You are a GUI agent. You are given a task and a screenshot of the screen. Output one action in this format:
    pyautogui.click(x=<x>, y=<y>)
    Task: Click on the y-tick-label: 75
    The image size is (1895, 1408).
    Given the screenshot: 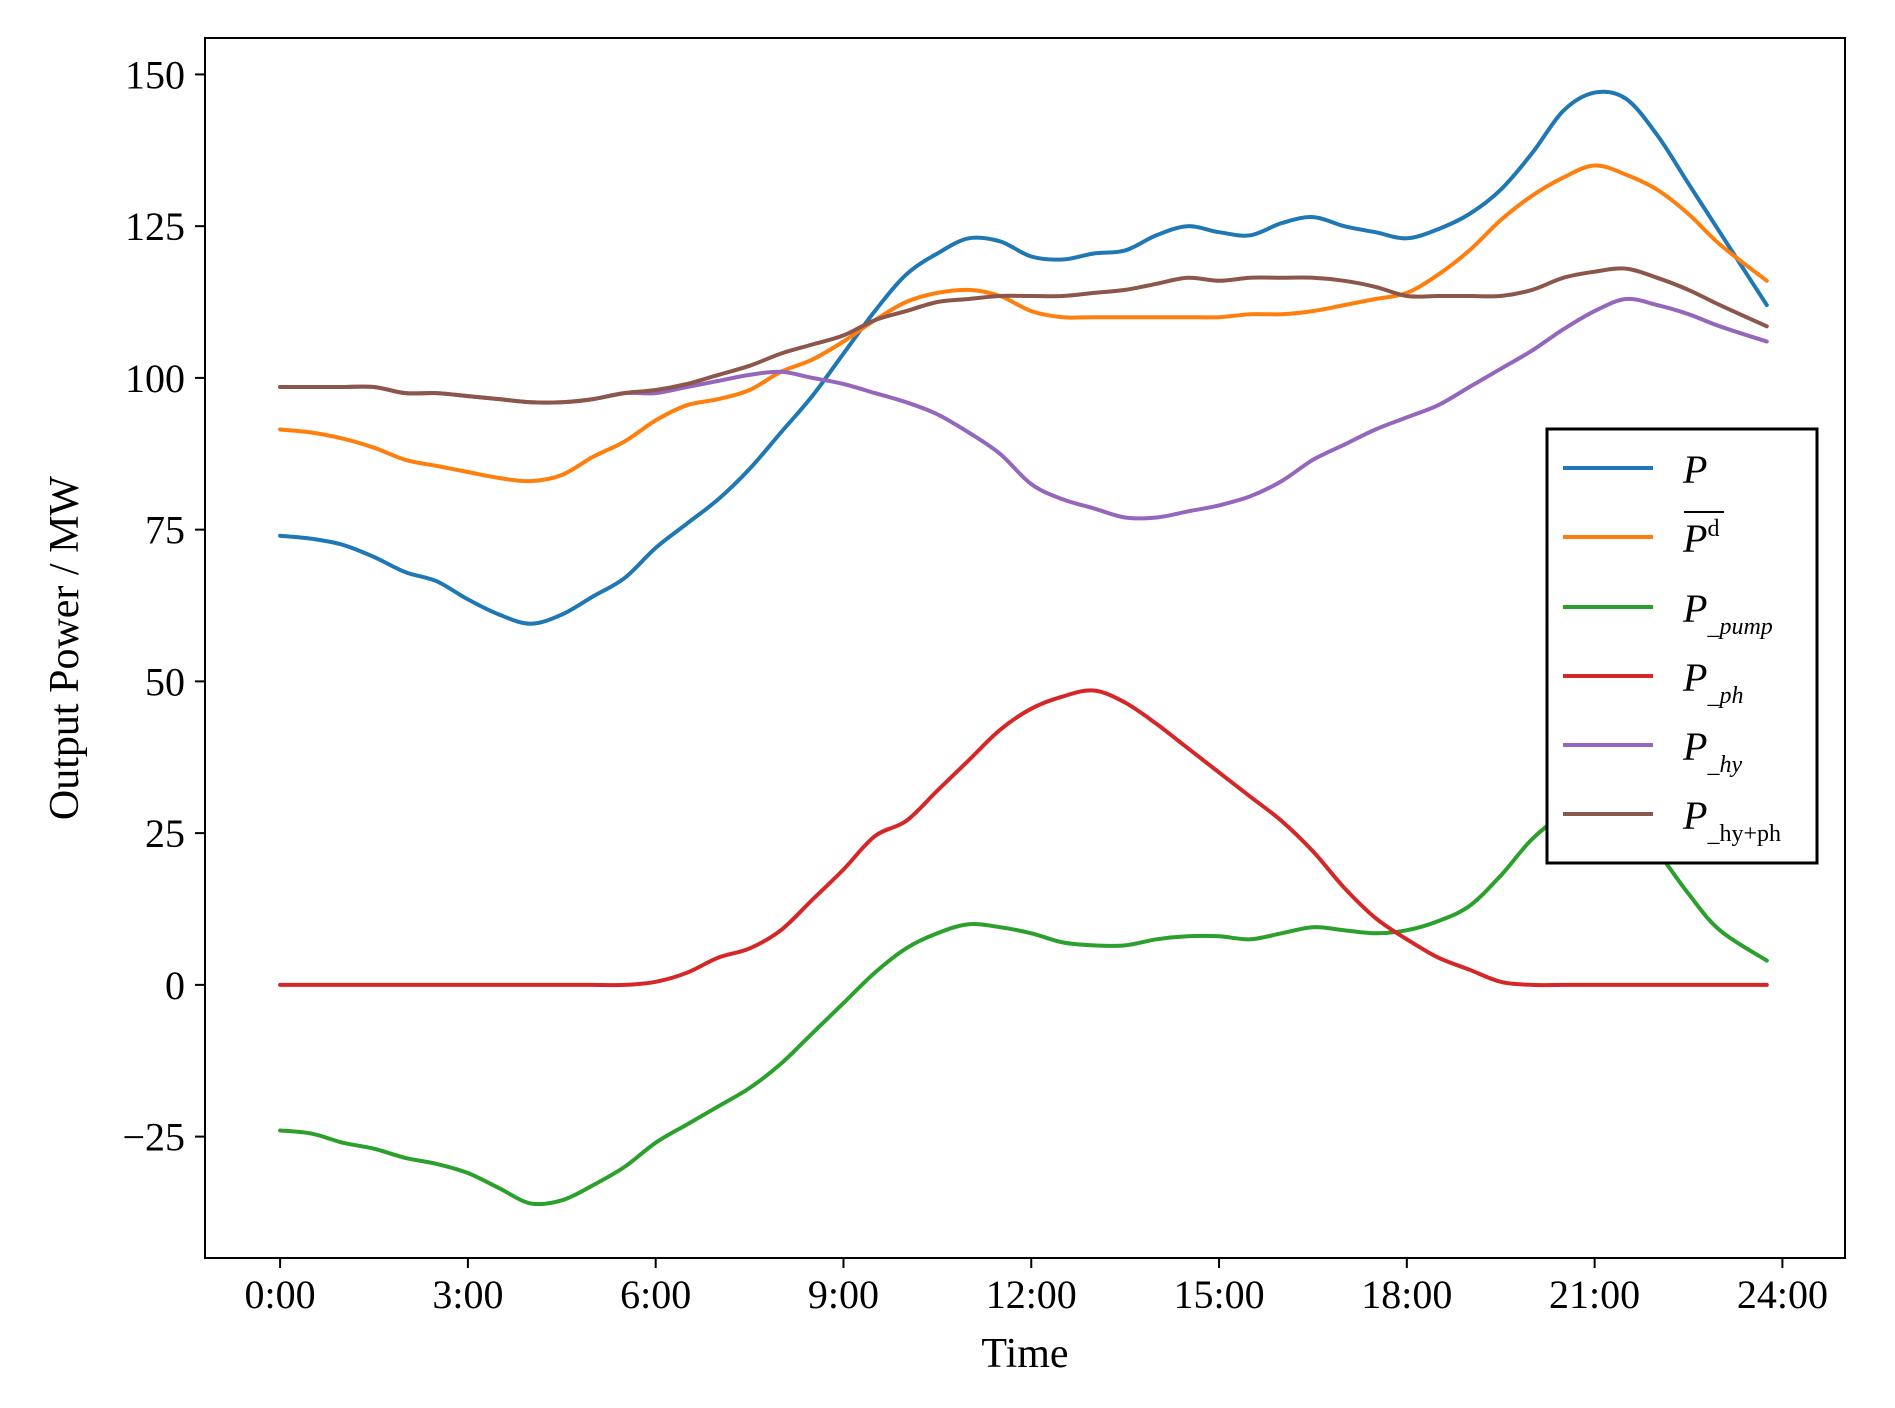 What is the action you would take?
    pyautogui.click(x=165, y=530)
    